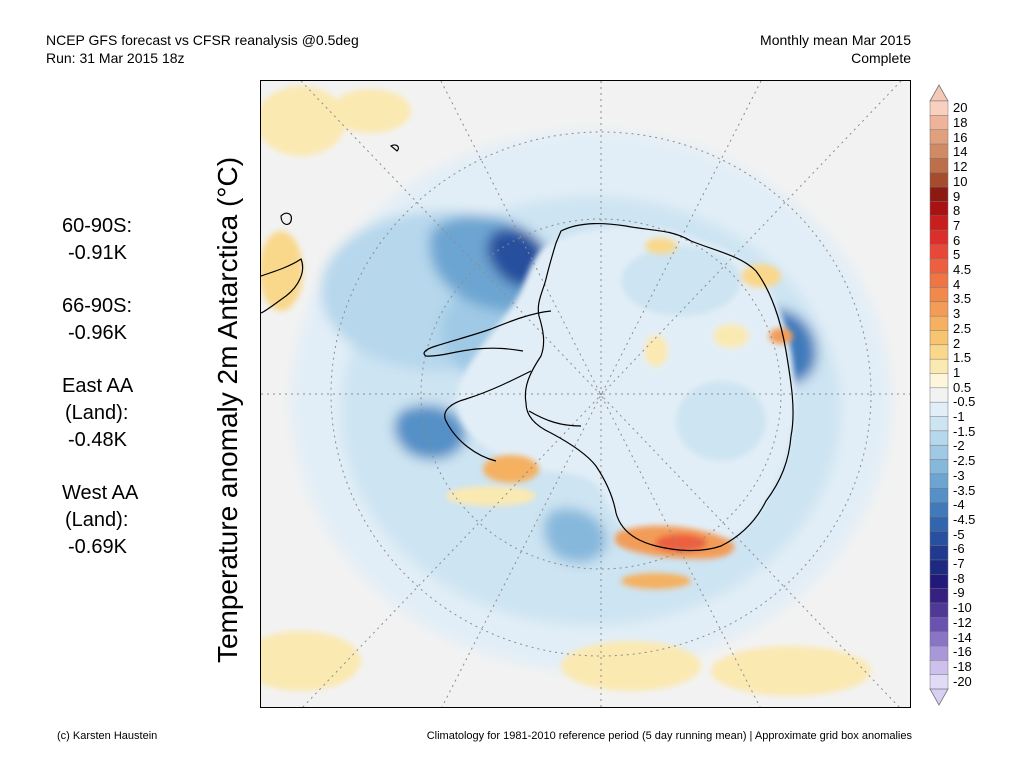  I want to click on colorbar-tick-label: -2.5, so click(964, 461).